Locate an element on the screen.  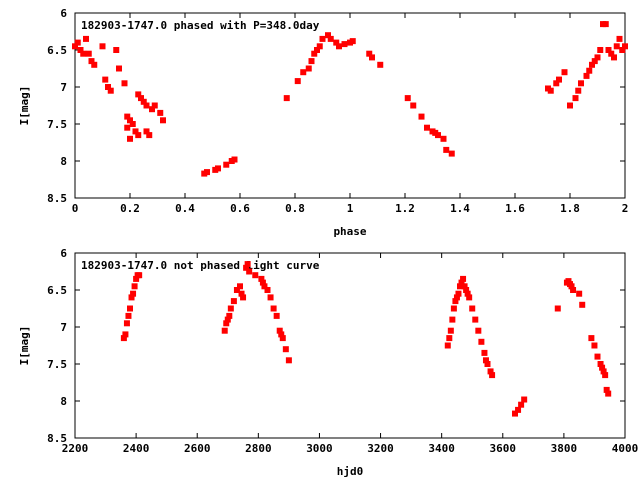
x-axis-label: hjd0 is located at coordinates (350, 471).